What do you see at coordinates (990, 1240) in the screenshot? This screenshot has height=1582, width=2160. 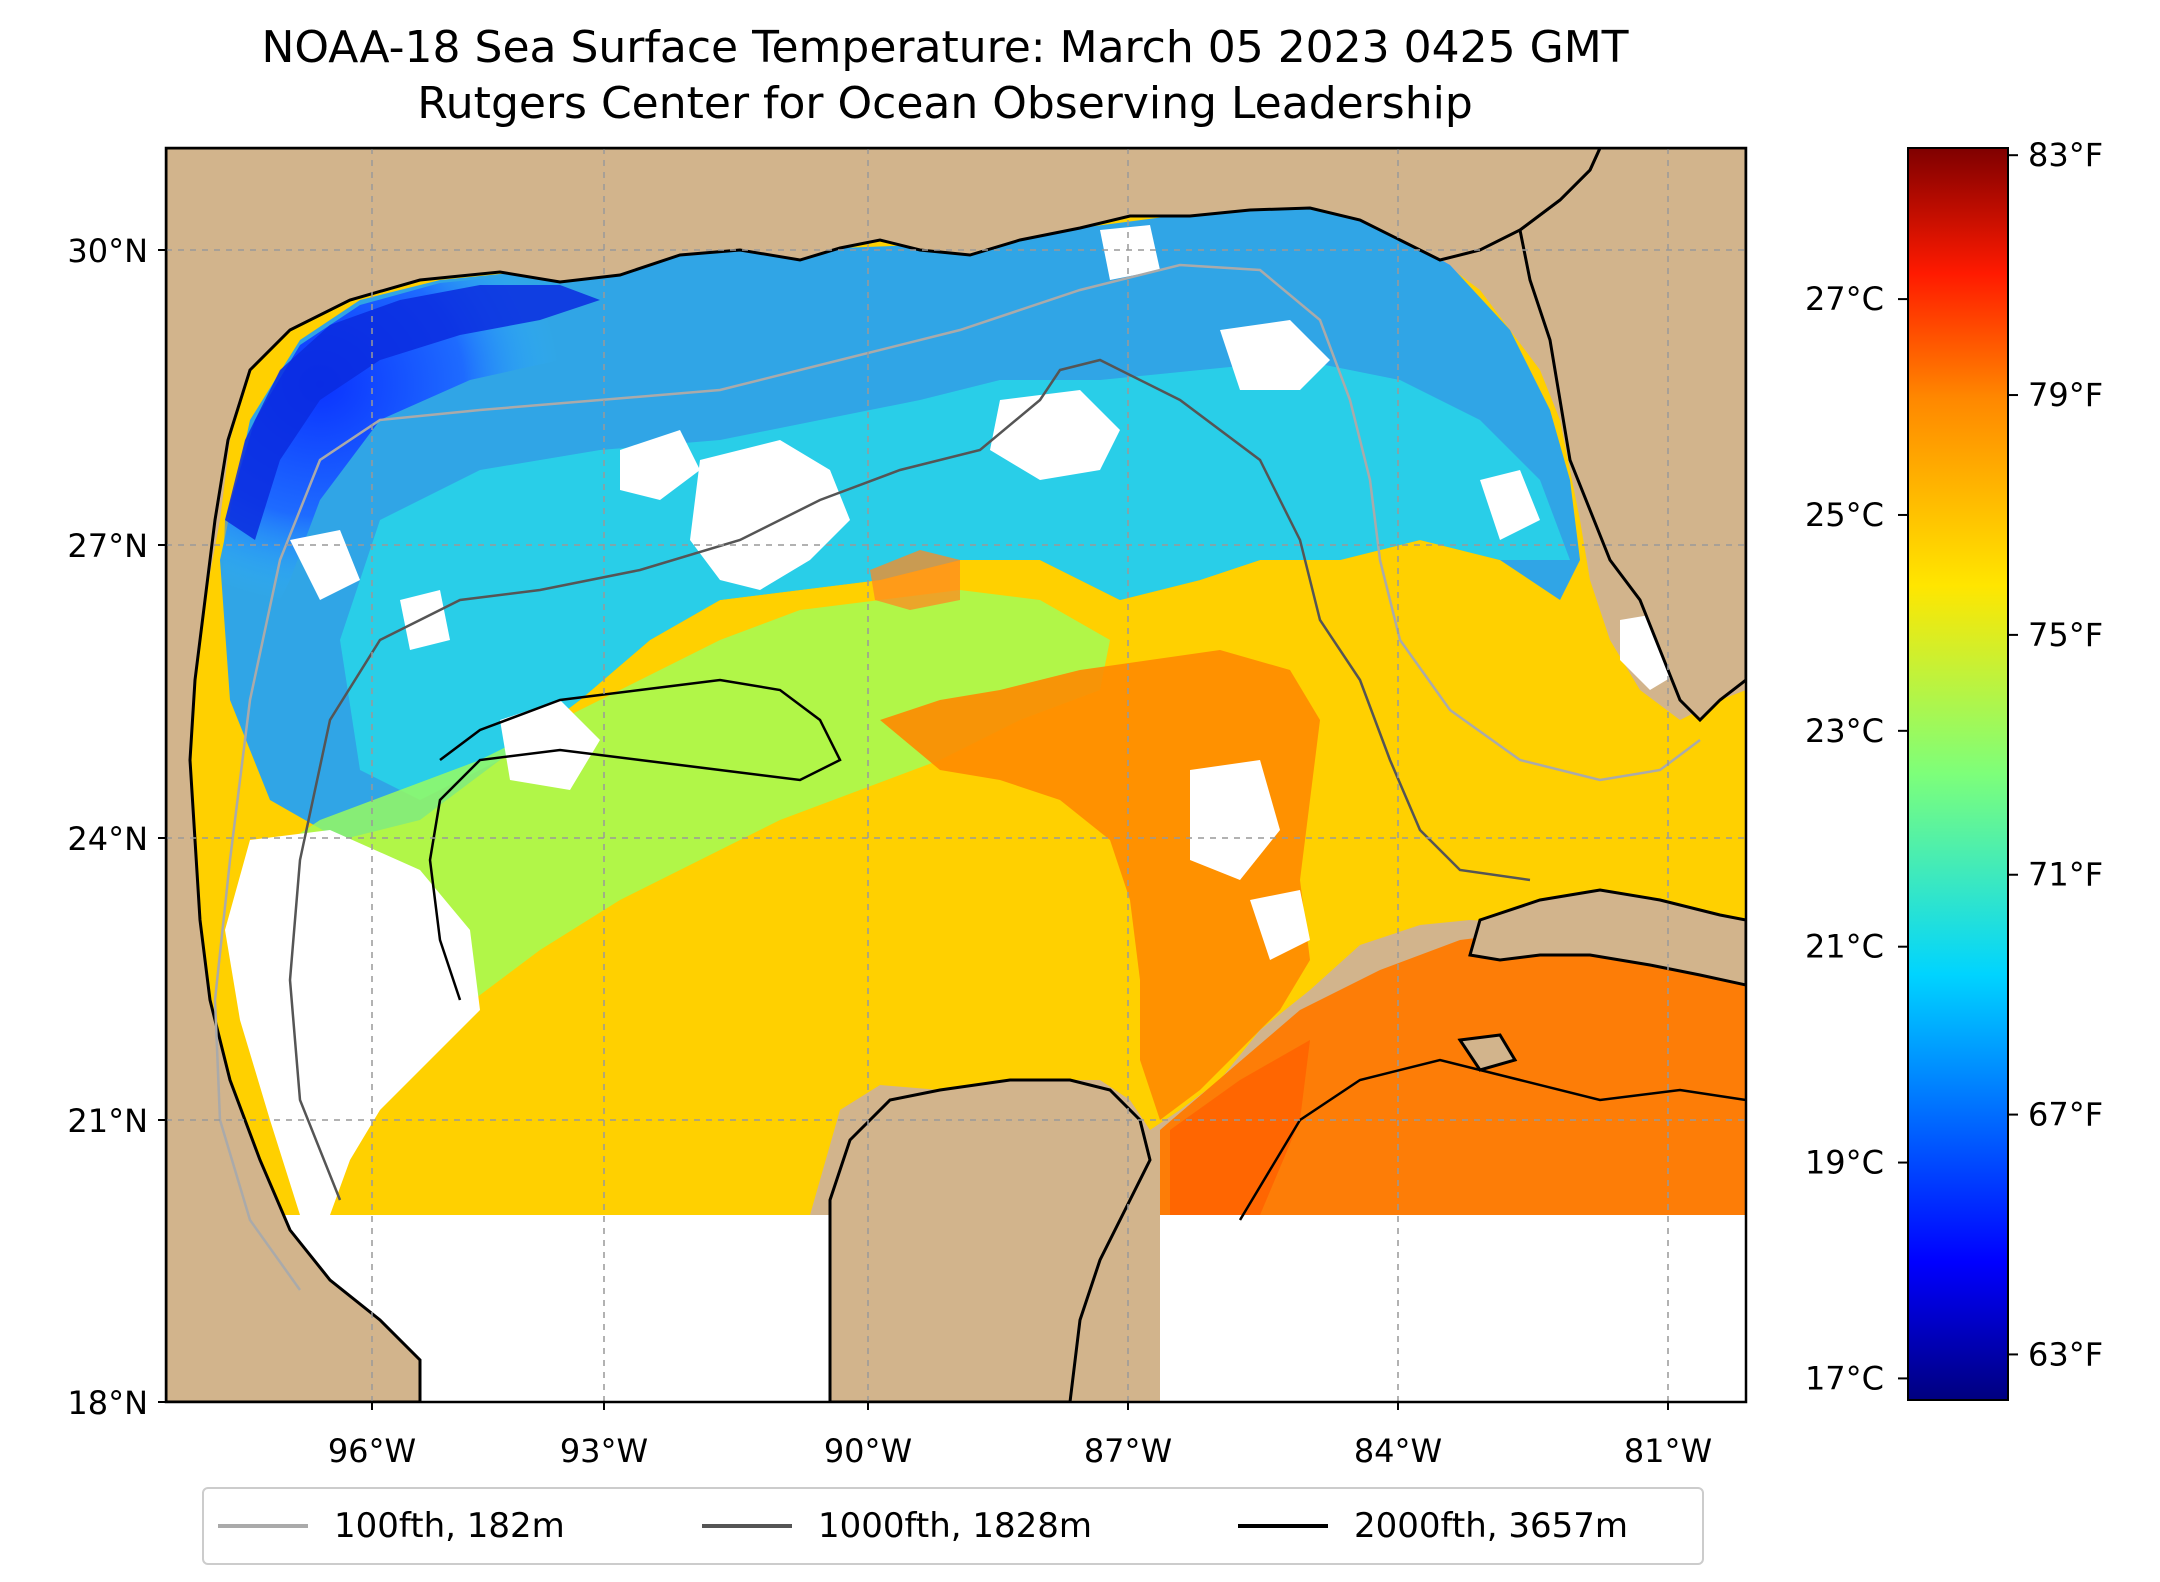 I see `yucatan` at bounding box center [990, 1240].